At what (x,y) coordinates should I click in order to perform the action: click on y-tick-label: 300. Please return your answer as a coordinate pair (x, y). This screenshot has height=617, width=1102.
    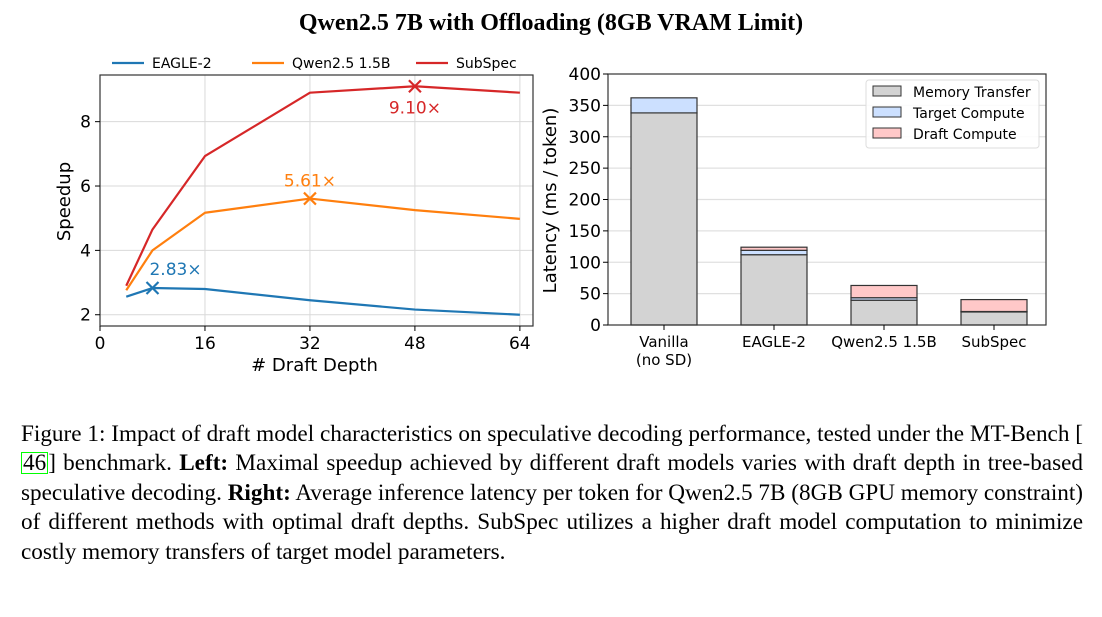
    Looking at the image, I should click on (585, 138).